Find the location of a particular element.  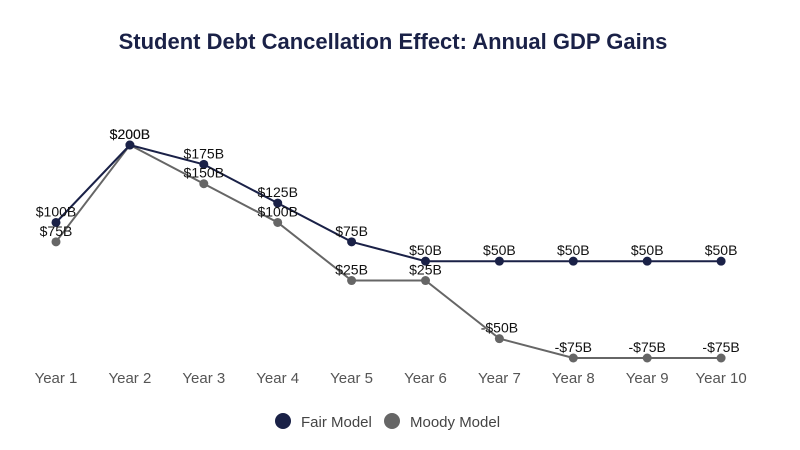

legend-label: Moody Model is located at coordinates (455, 422).